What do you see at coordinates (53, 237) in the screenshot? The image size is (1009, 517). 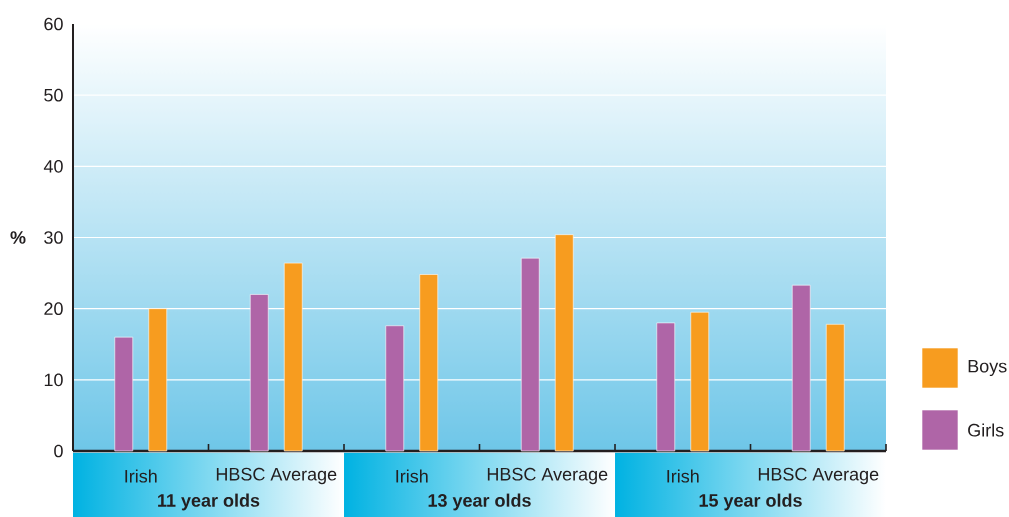 I see `y-tick-label: 30` at bounding box center [53, 237].